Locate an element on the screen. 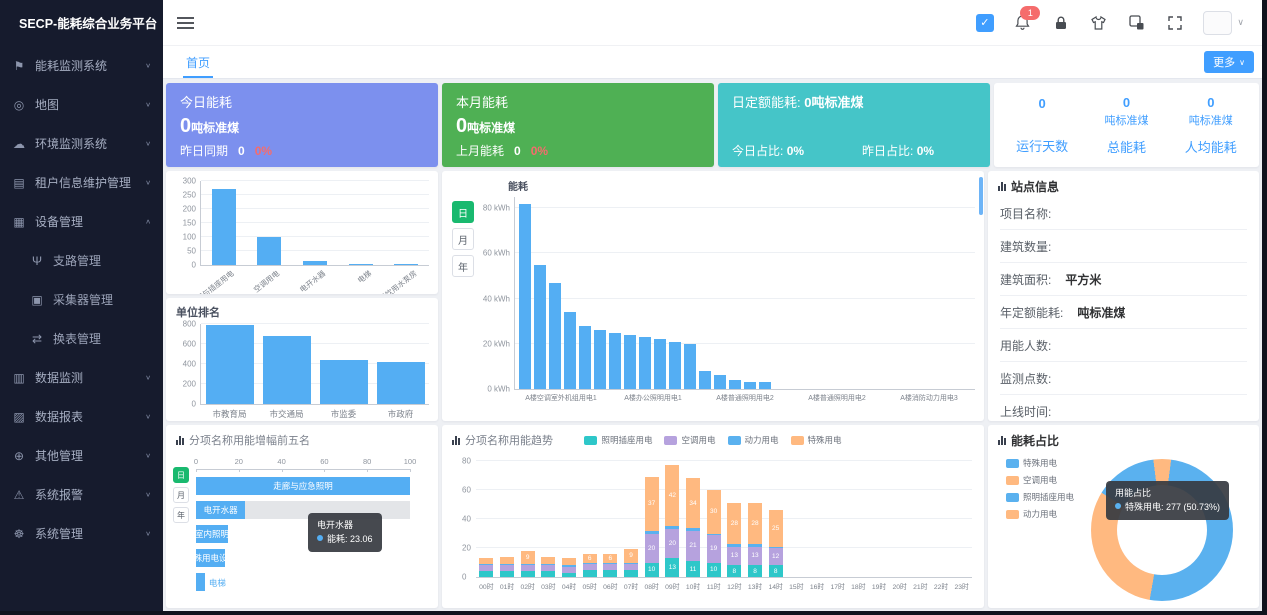 Image resolution: width=1267 pixels, height=615 pixels. theme-tshirt-icon is located at coordinates (1098, 22).